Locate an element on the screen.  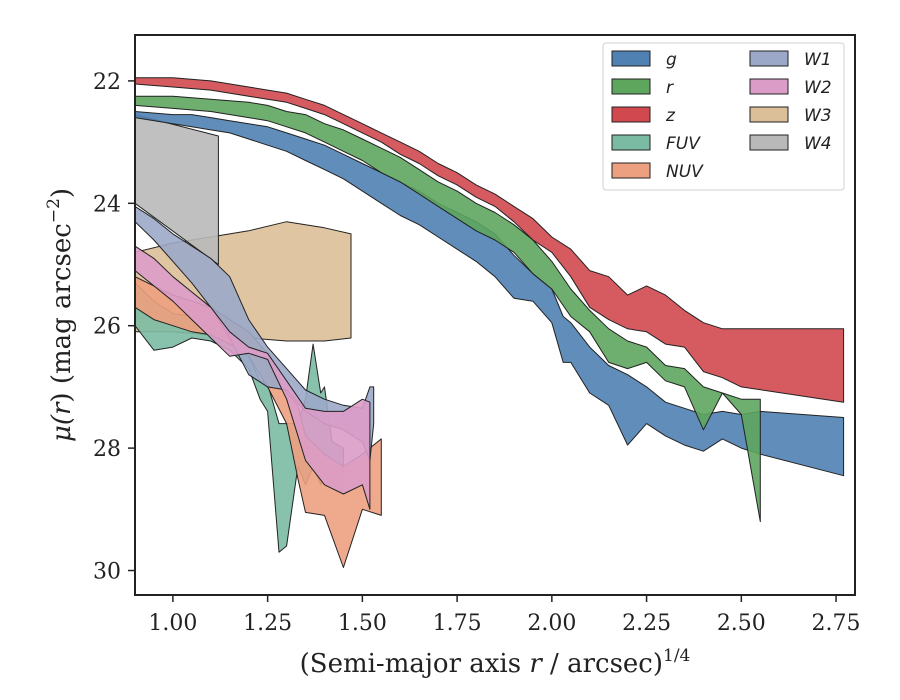
x-tick-label: 1.50 is located at coordinates (362, 623).